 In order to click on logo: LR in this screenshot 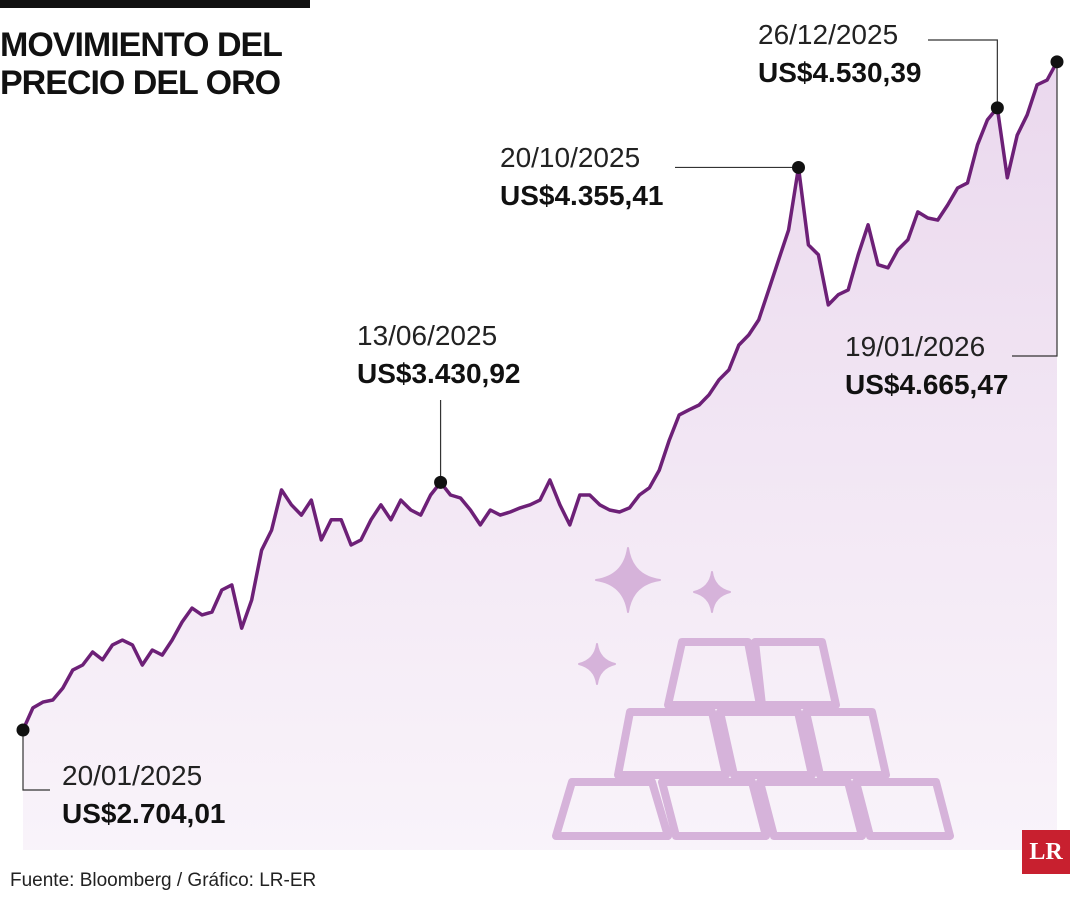, I will do `click(1046, 852)`.